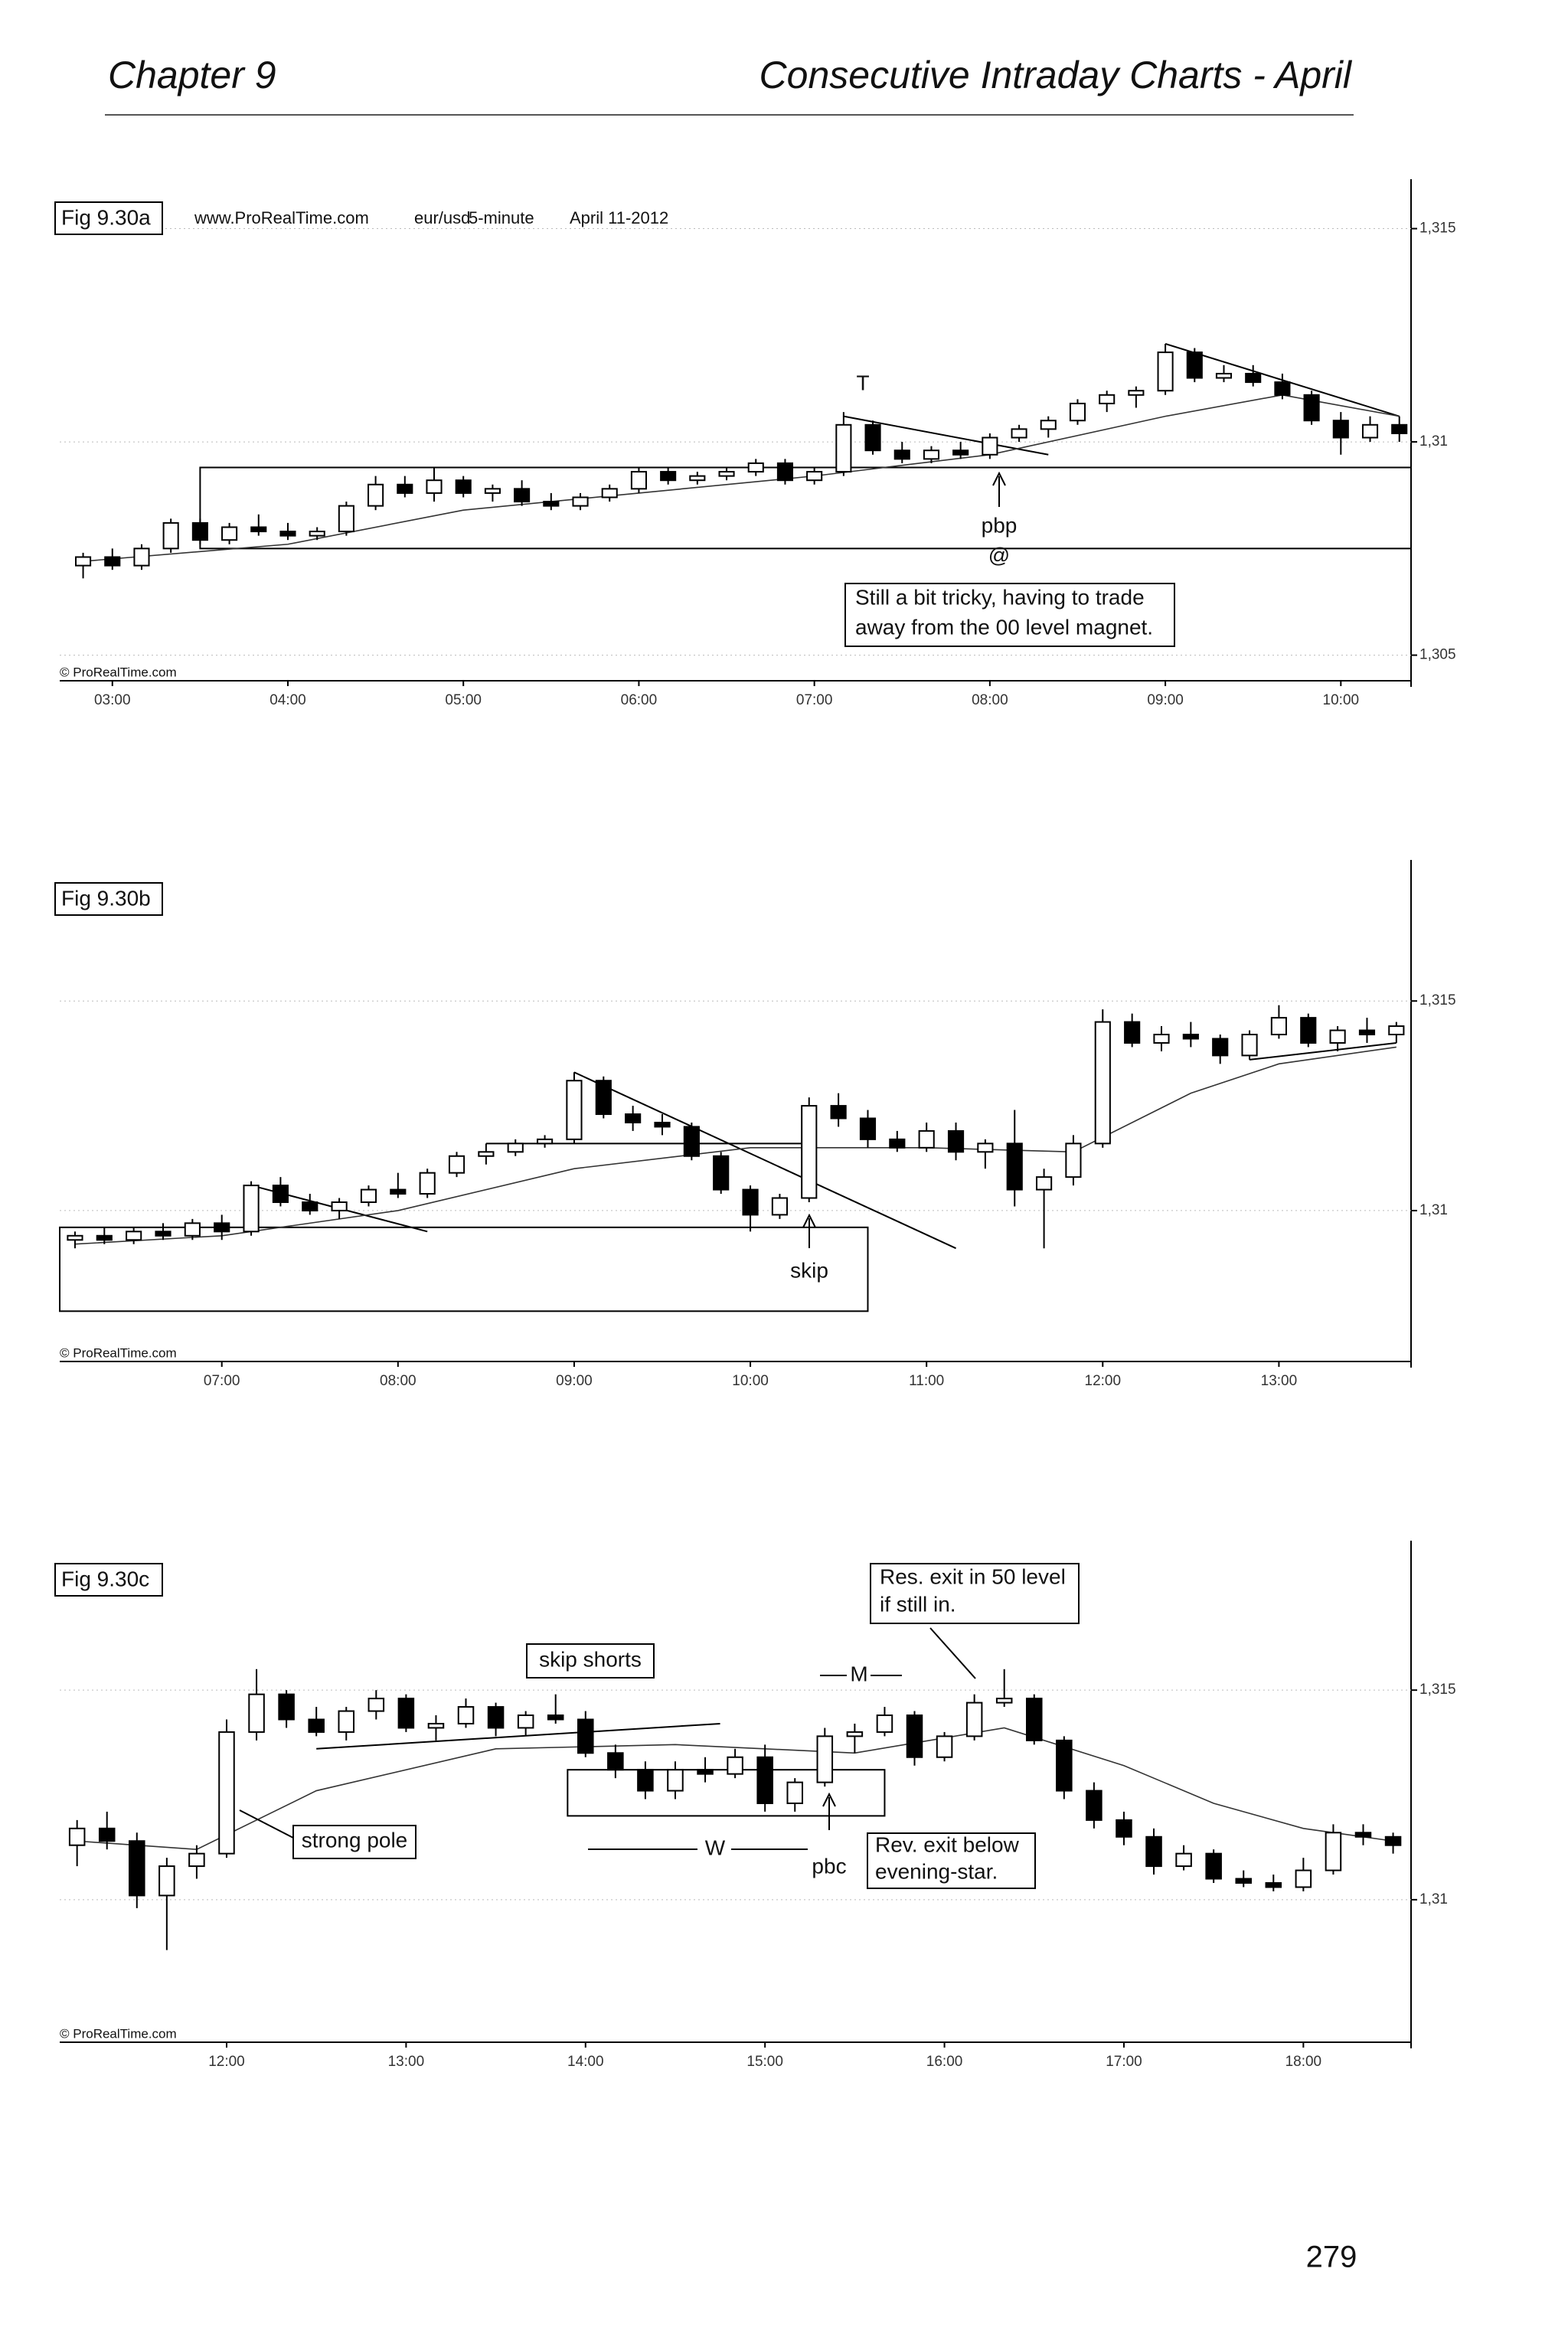  I want to click on arrow, so click(952, 1653).